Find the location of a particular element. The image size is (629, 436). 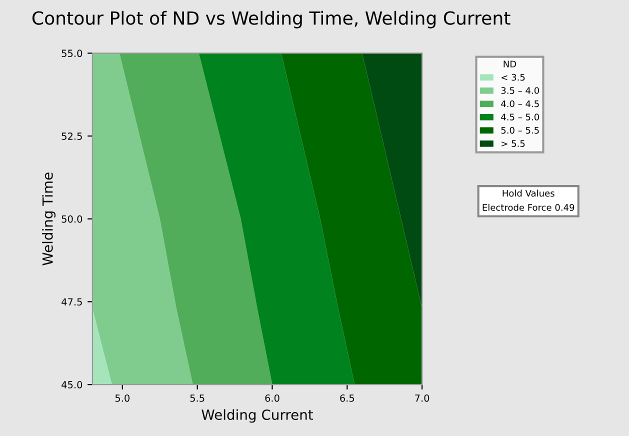

x-tick-label: 7.0 is located at coordinates (422, 398).